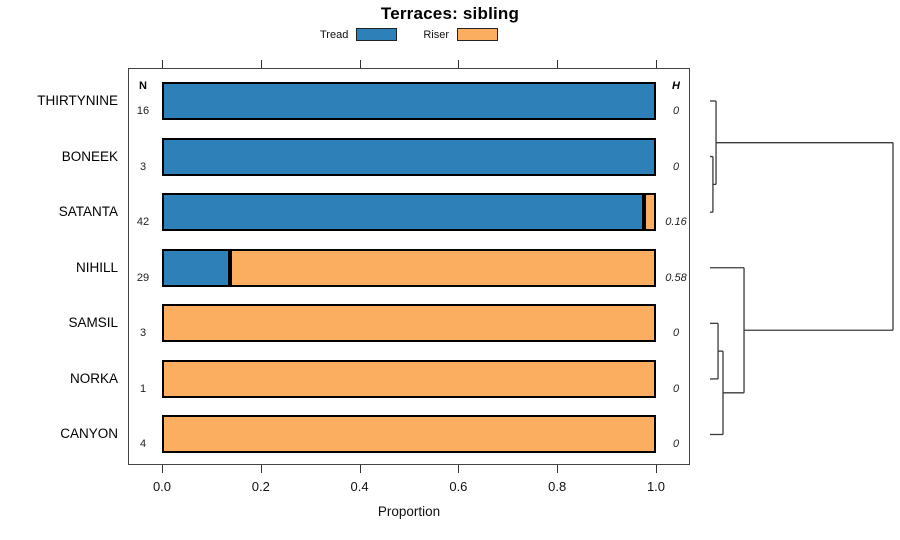  I want to click on y-axis-label-samsil: SAMSIL, so click(93, 323).